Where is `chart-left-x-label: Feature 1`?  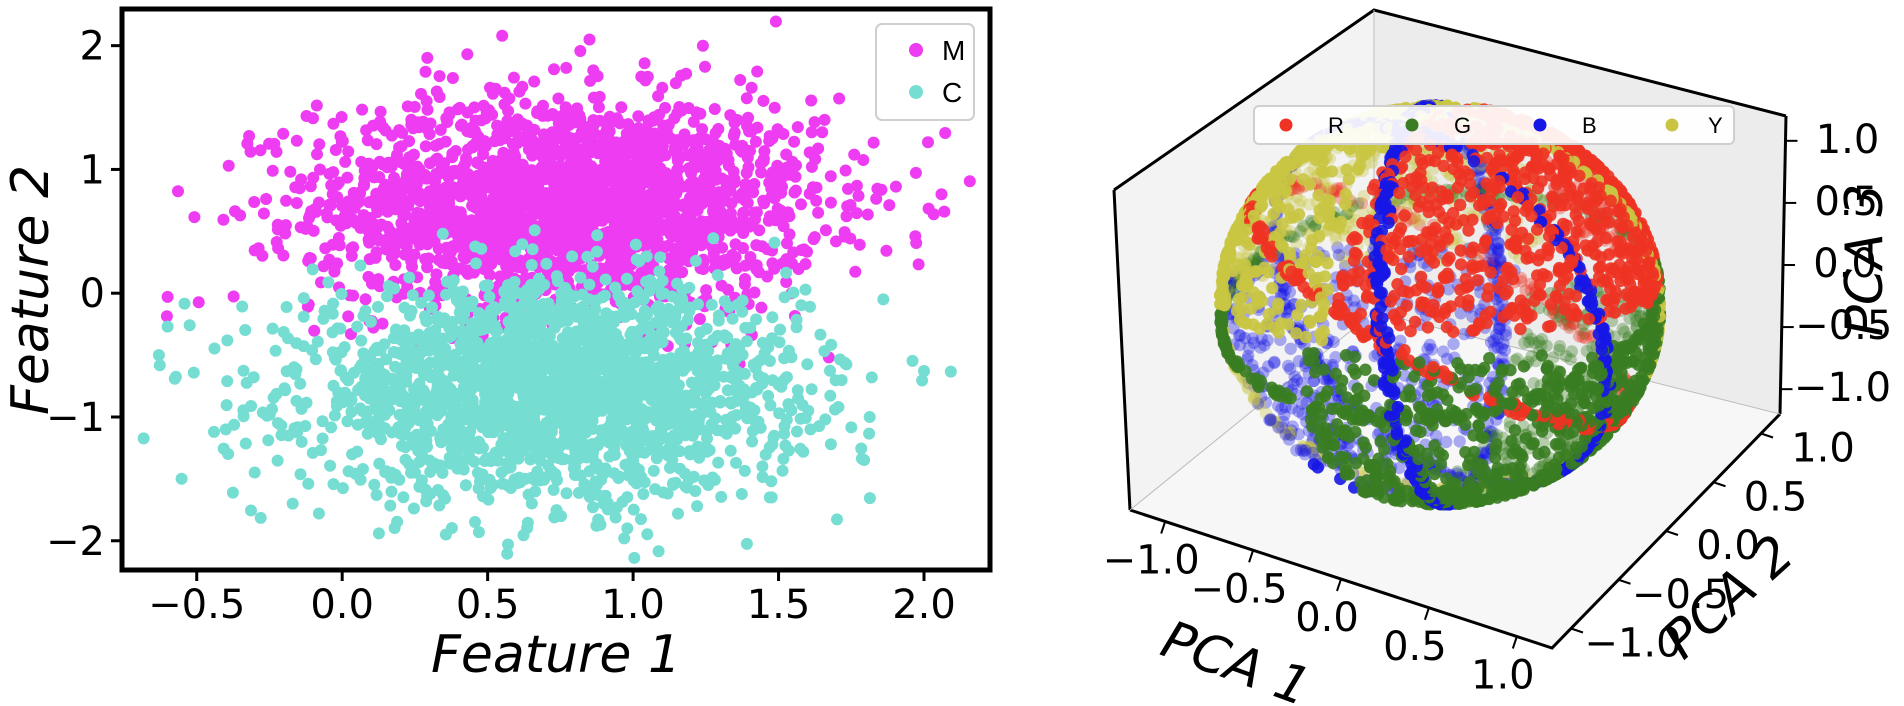 chart-left-x-label: Feature 1 is located at coordinates (556, 655).